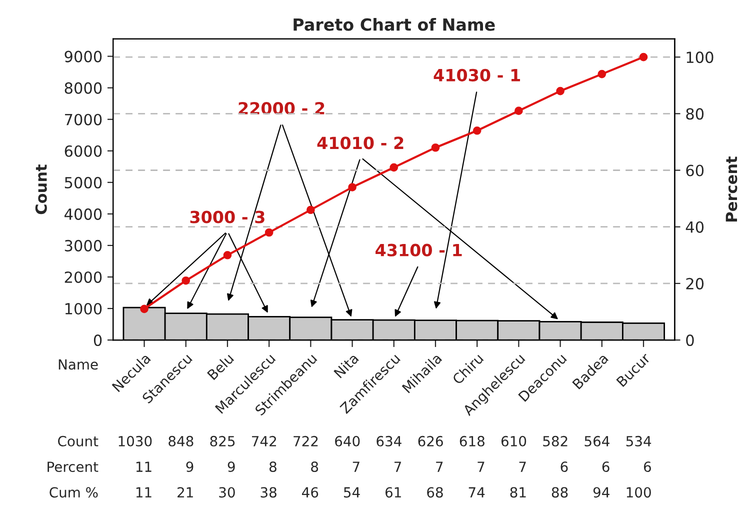 Image resolution: width=739 pixels, height=506 pixels. I want to click on data-label: 54, so click(352, 492).